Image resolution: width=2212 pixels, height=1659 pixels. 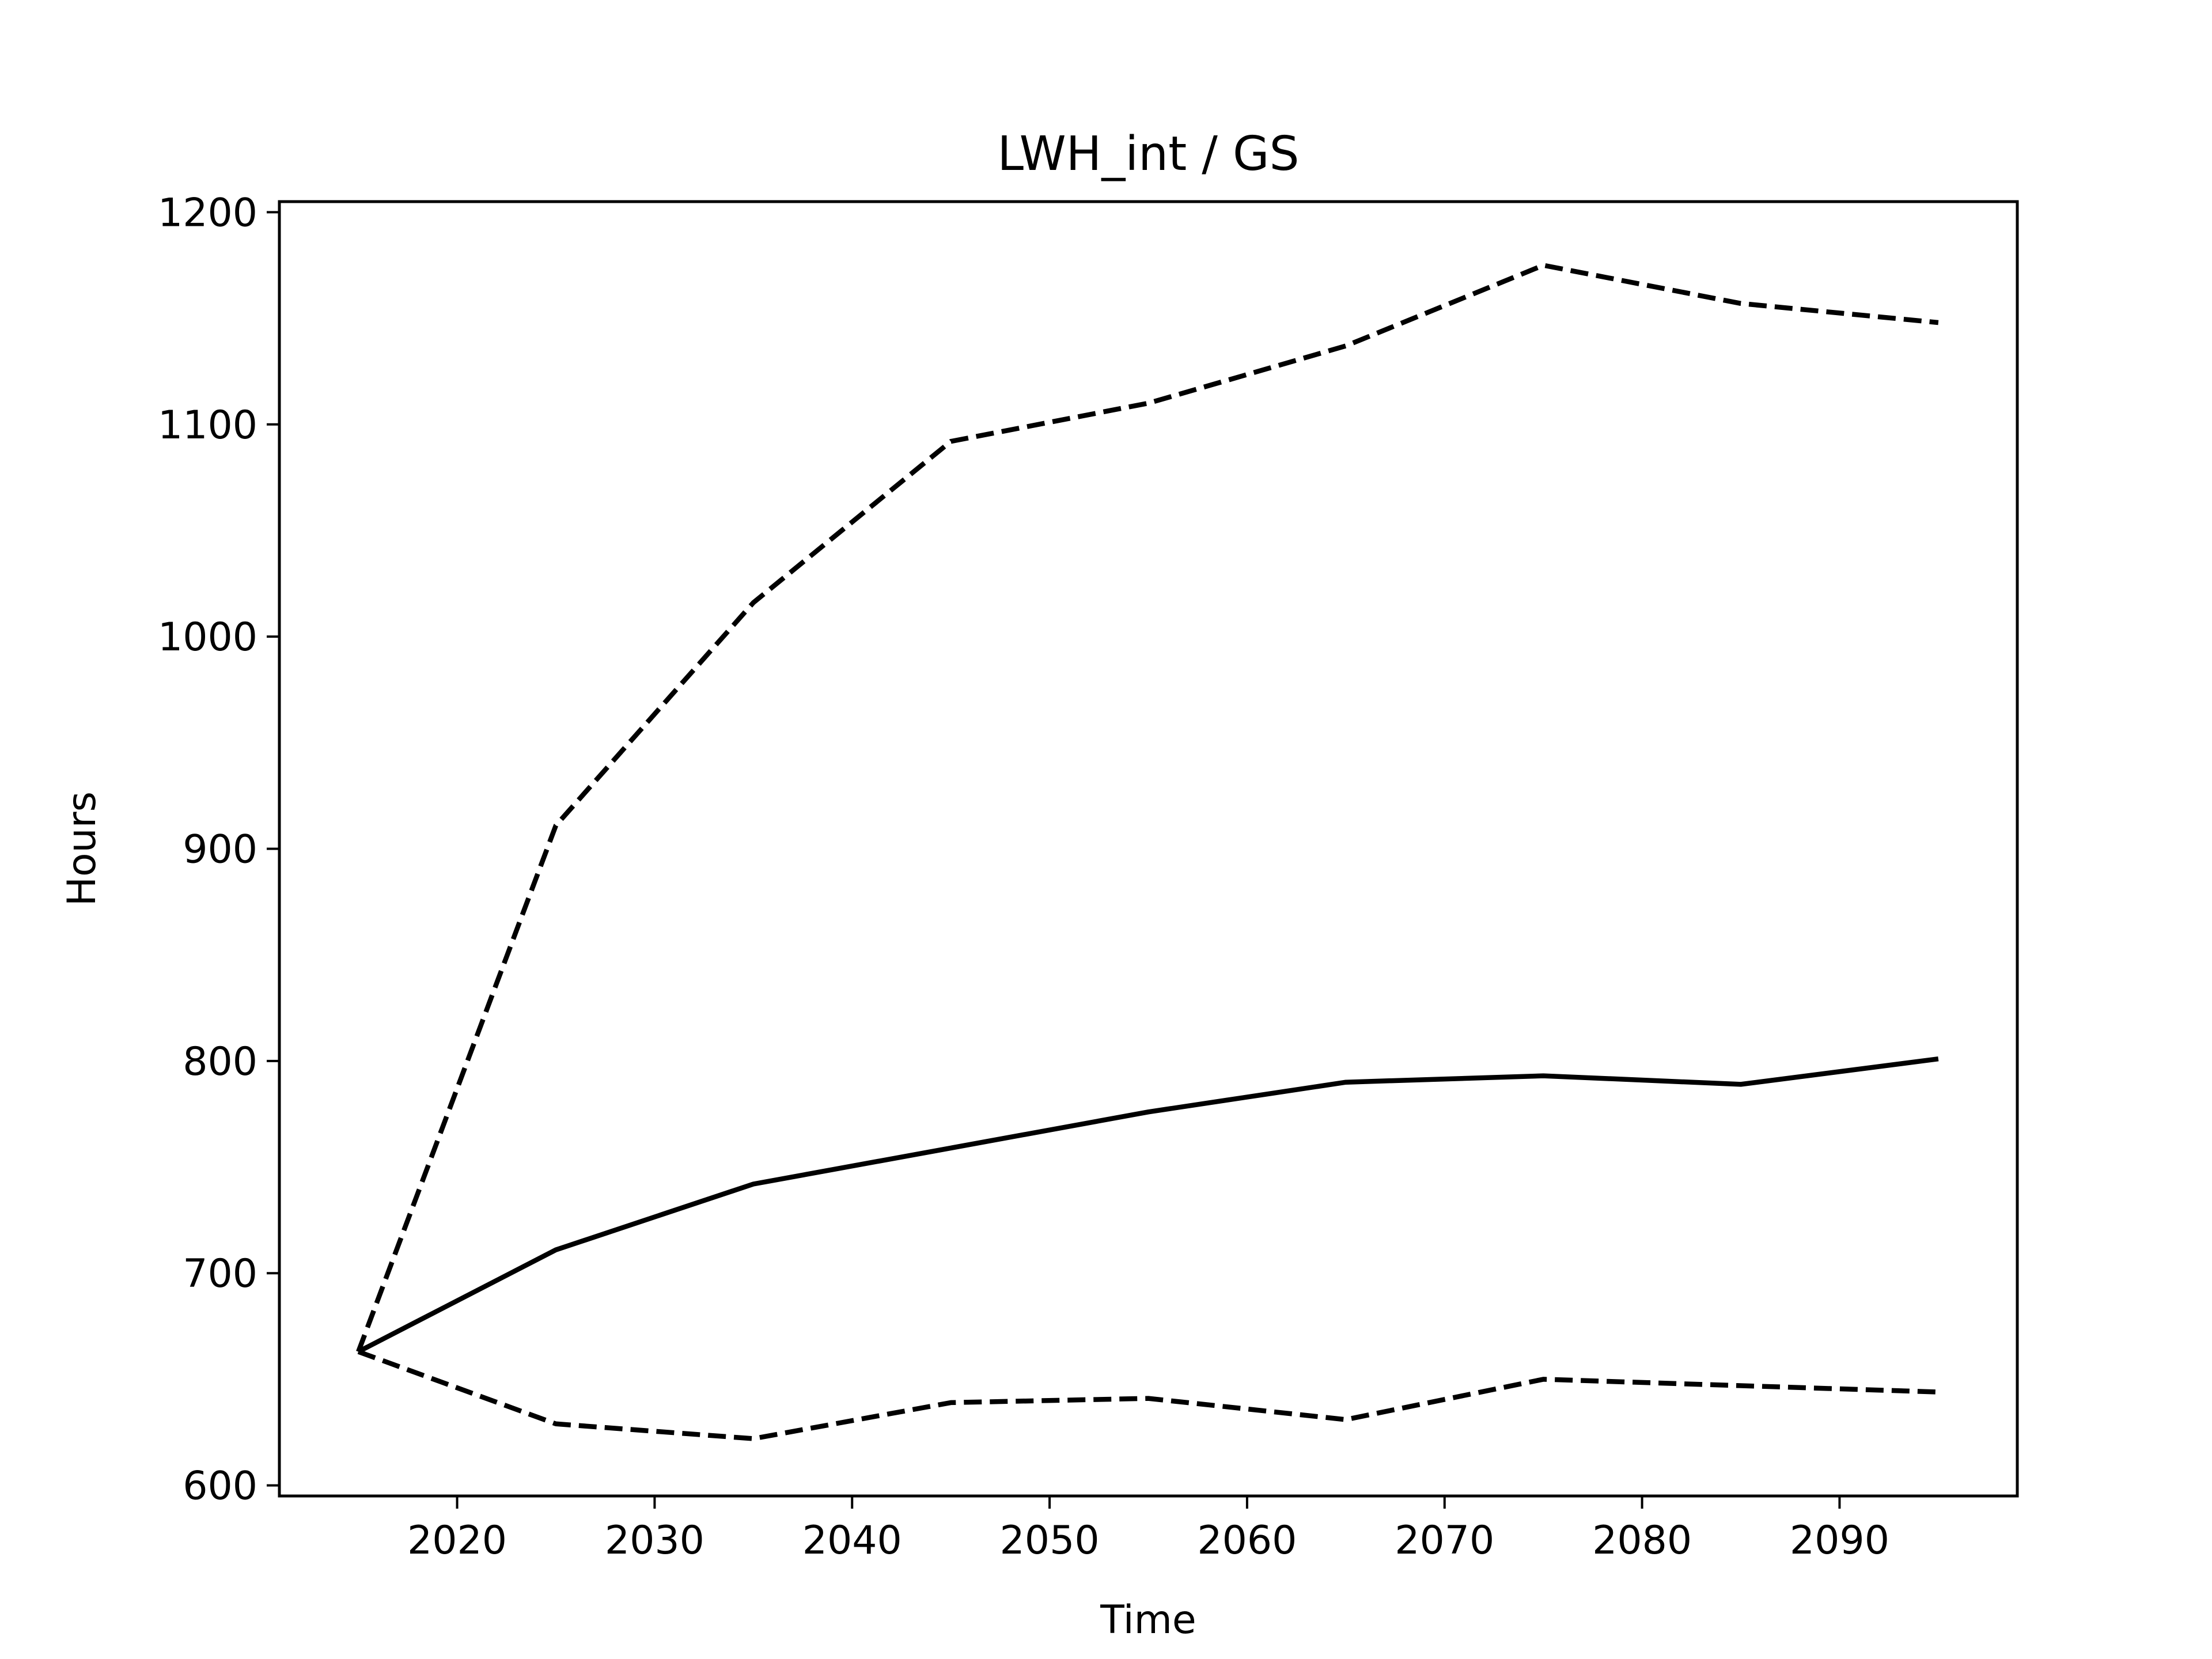 I want to click on x-tick-label: 2070, so click(x=1444, y=1540).